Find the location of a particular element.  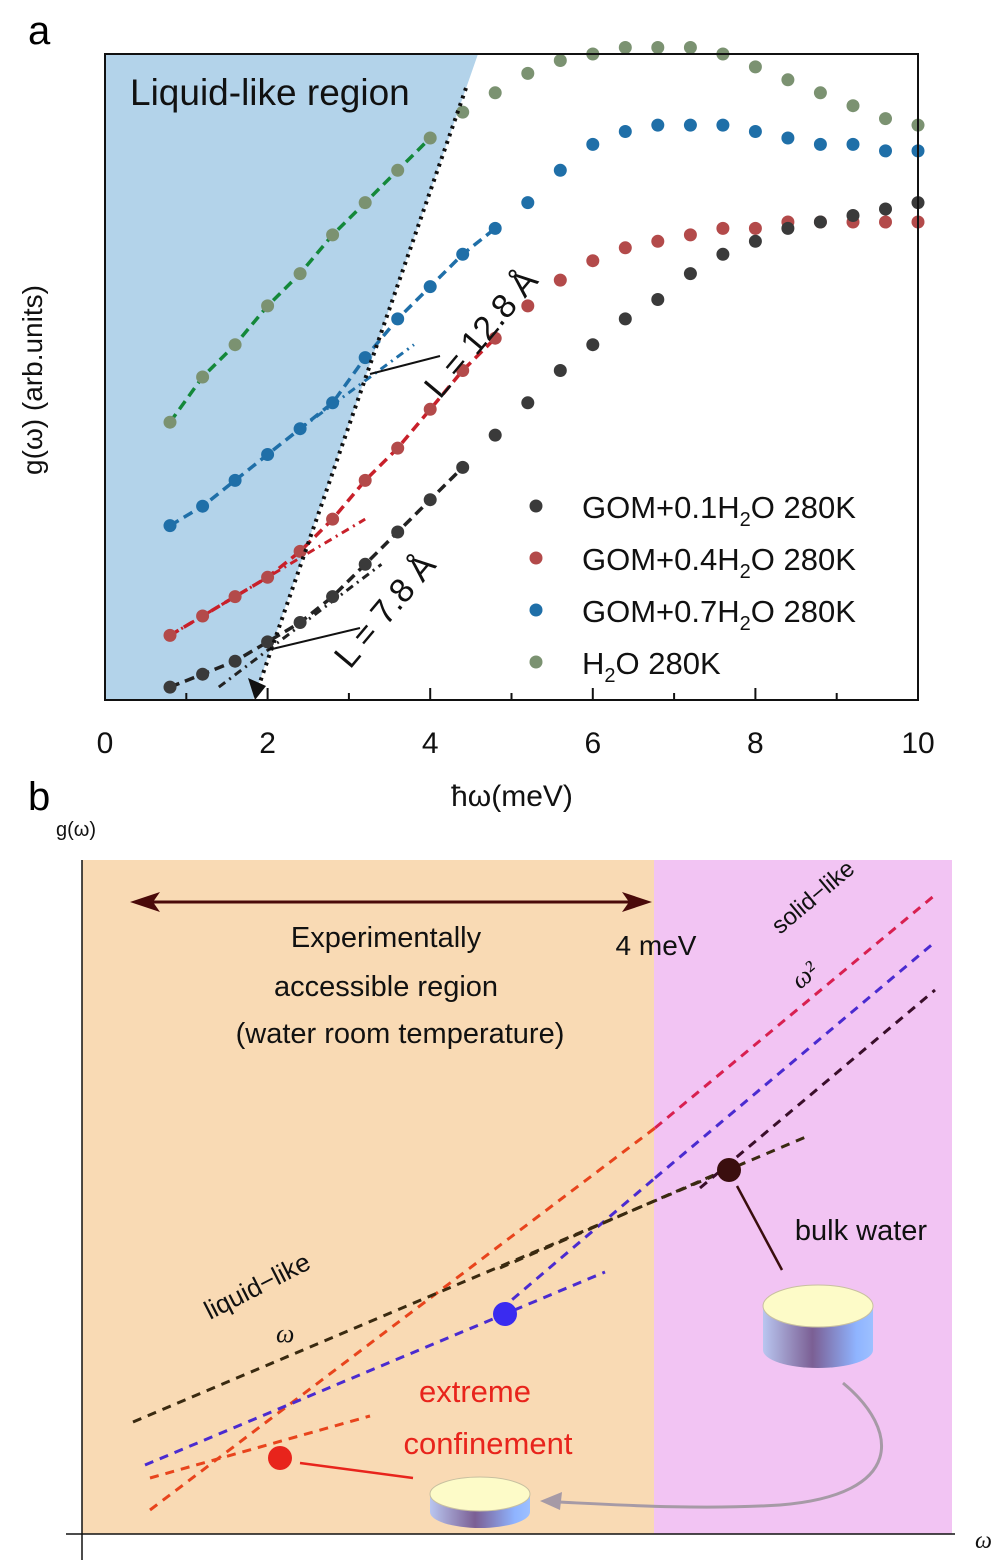

bulk-water-label: bulk water is located at coordinates (861, 1231).